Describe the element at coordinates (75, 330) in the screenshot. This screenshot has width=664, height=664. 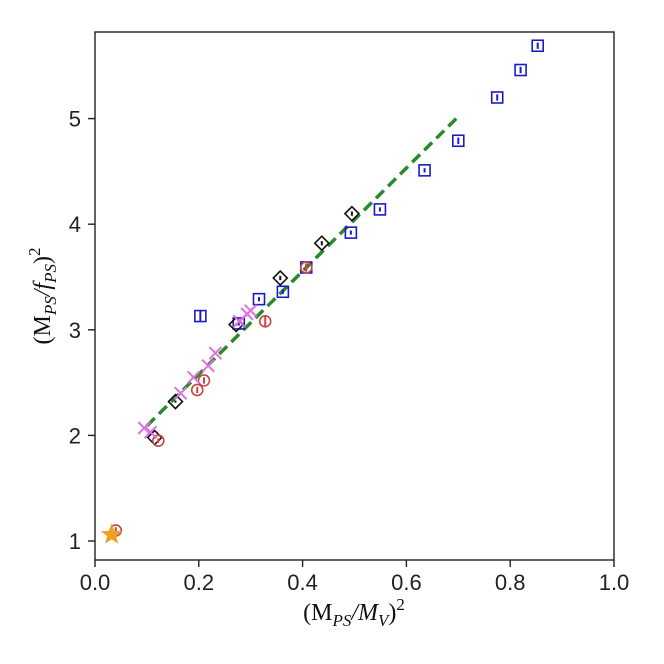
I see `y-tick-label: 3` at that location.